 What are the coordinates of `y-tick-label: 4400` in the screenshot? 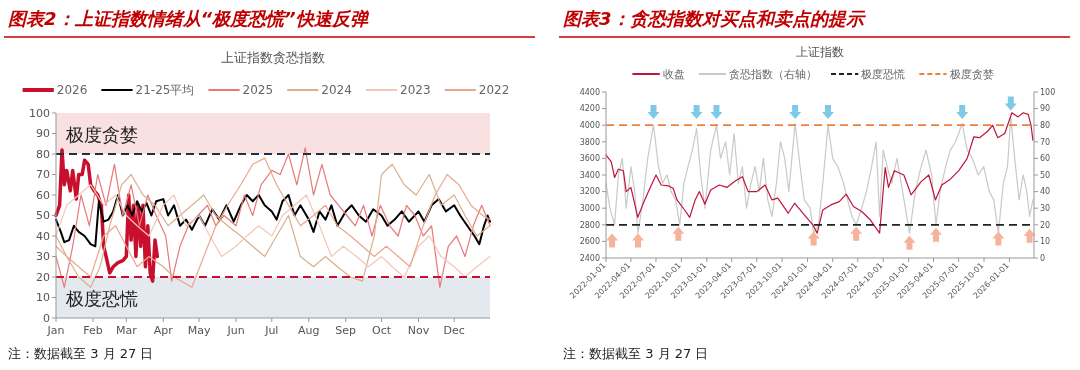 It's located at (589, 92).